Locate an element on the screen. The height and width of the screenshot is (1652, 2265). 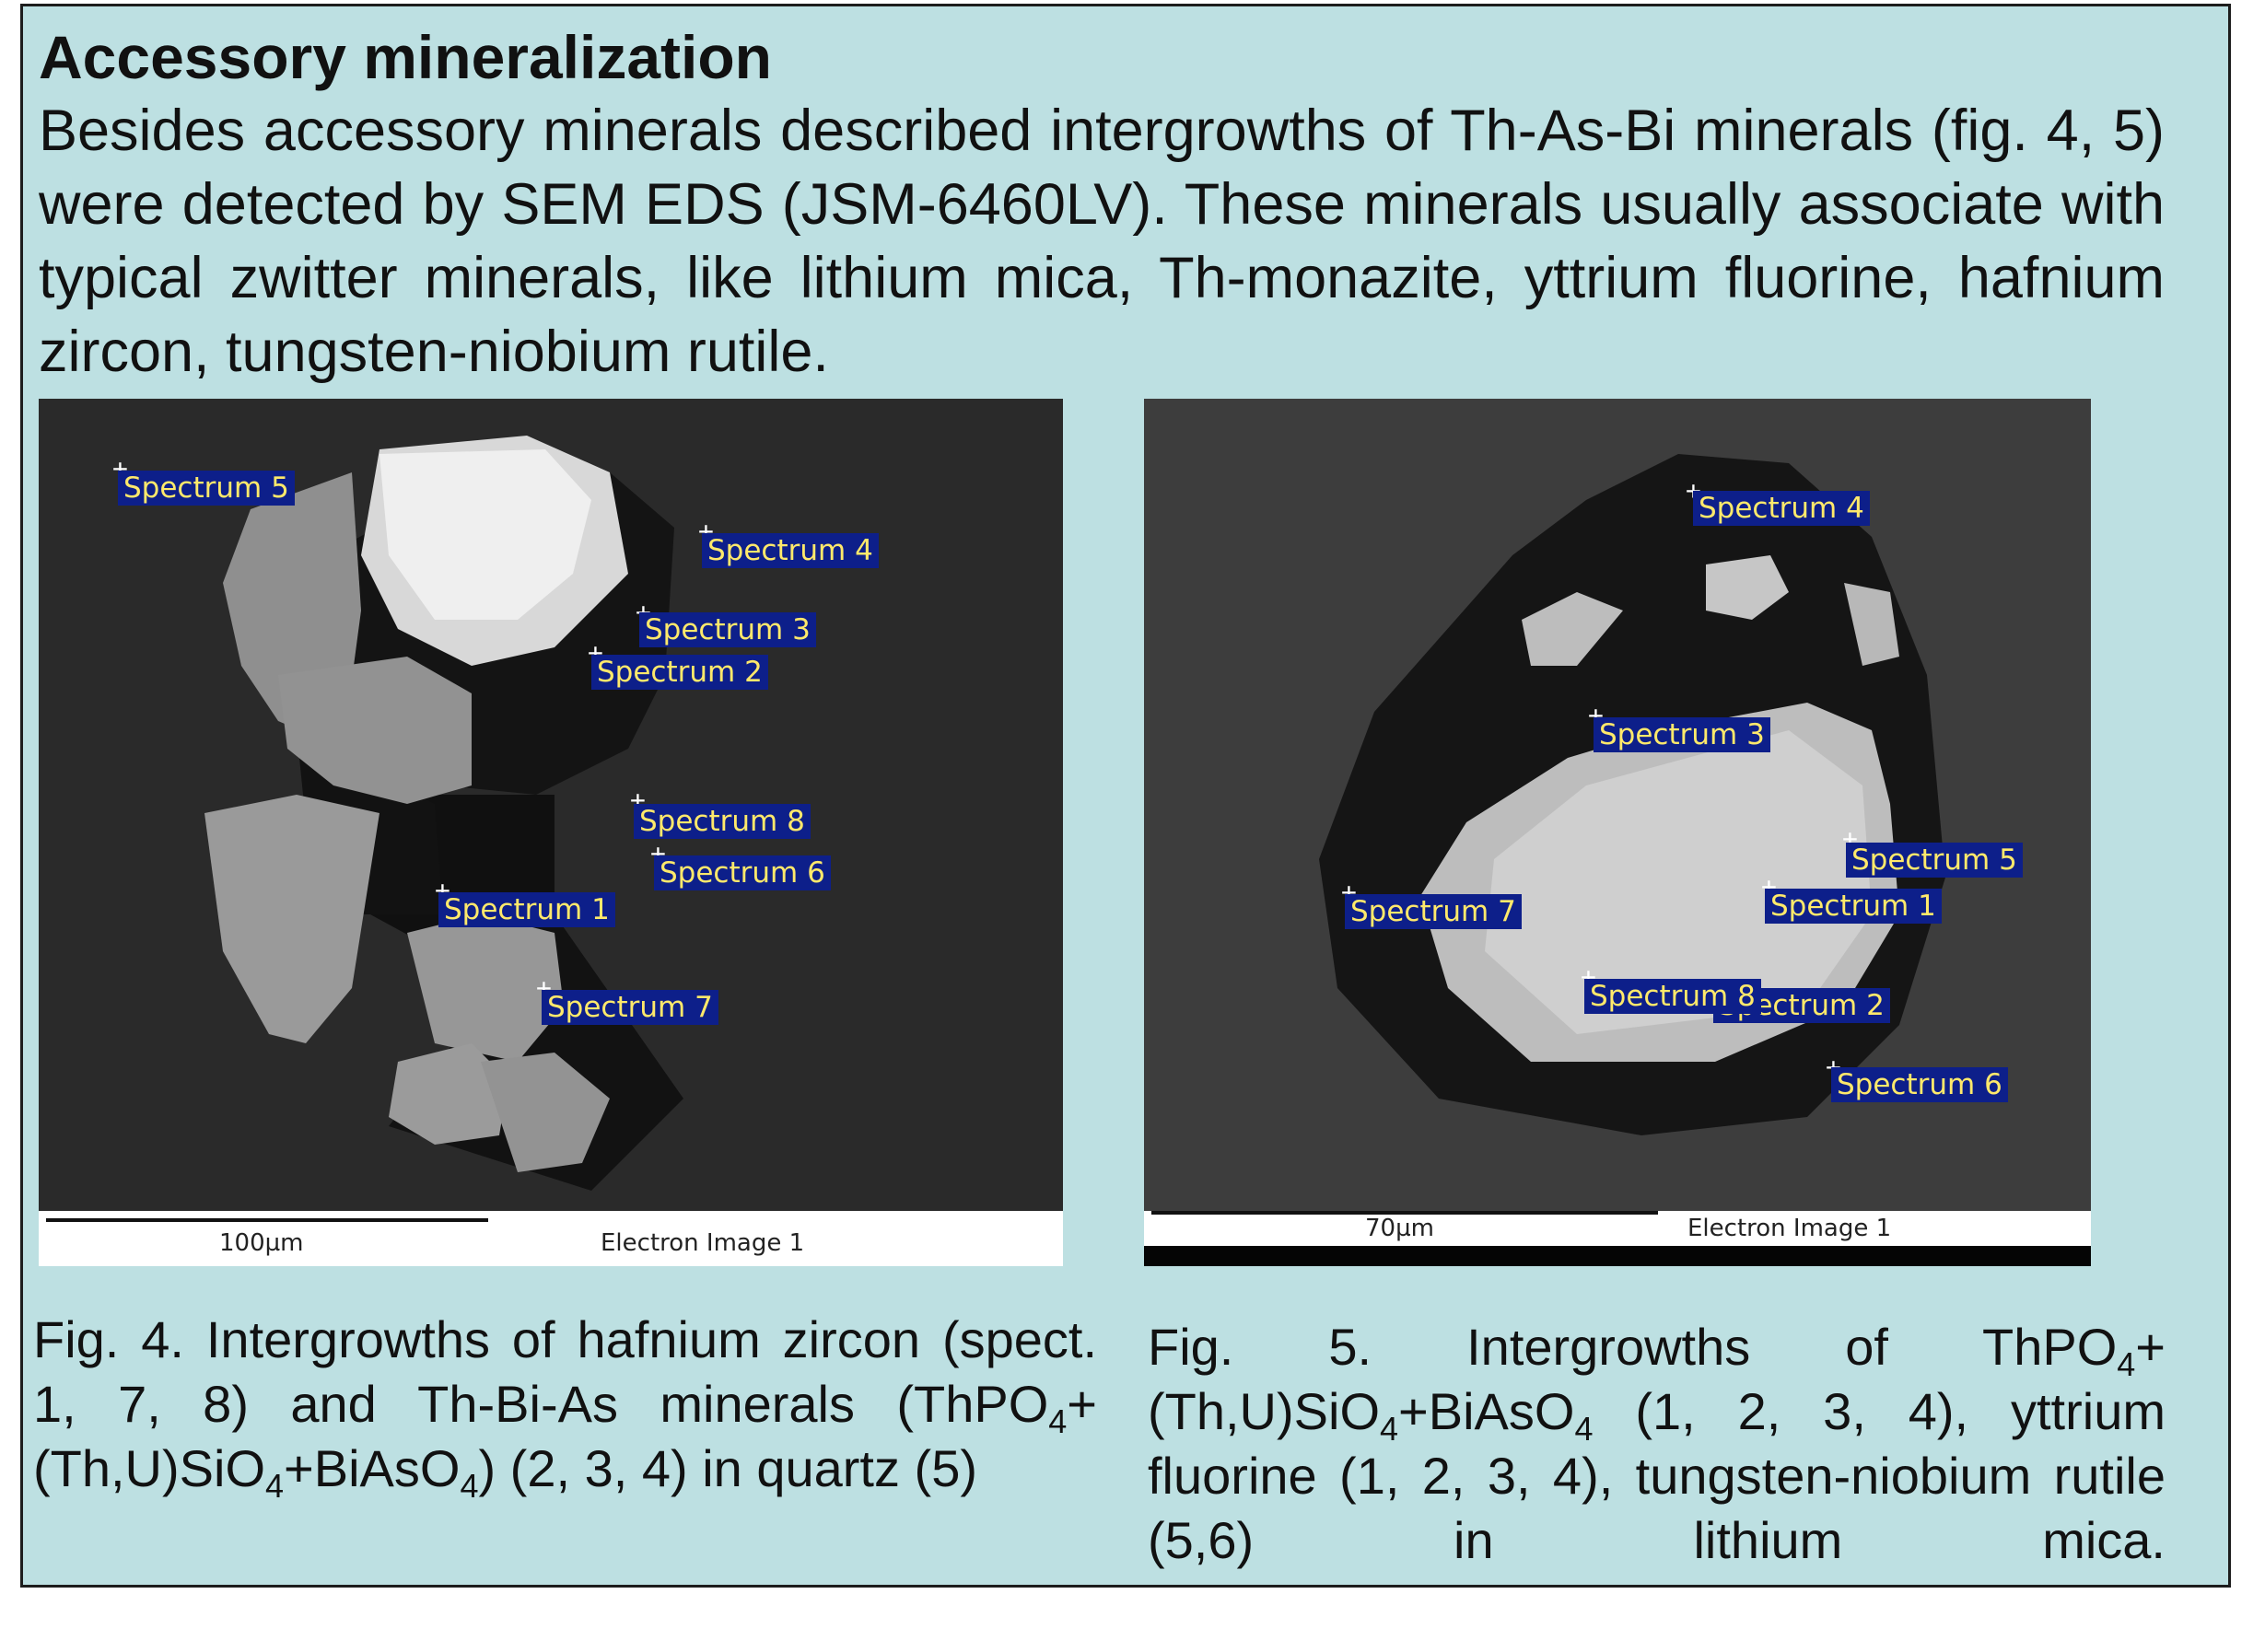
scale-label: 100µm is located at coordinates (261, 1243).